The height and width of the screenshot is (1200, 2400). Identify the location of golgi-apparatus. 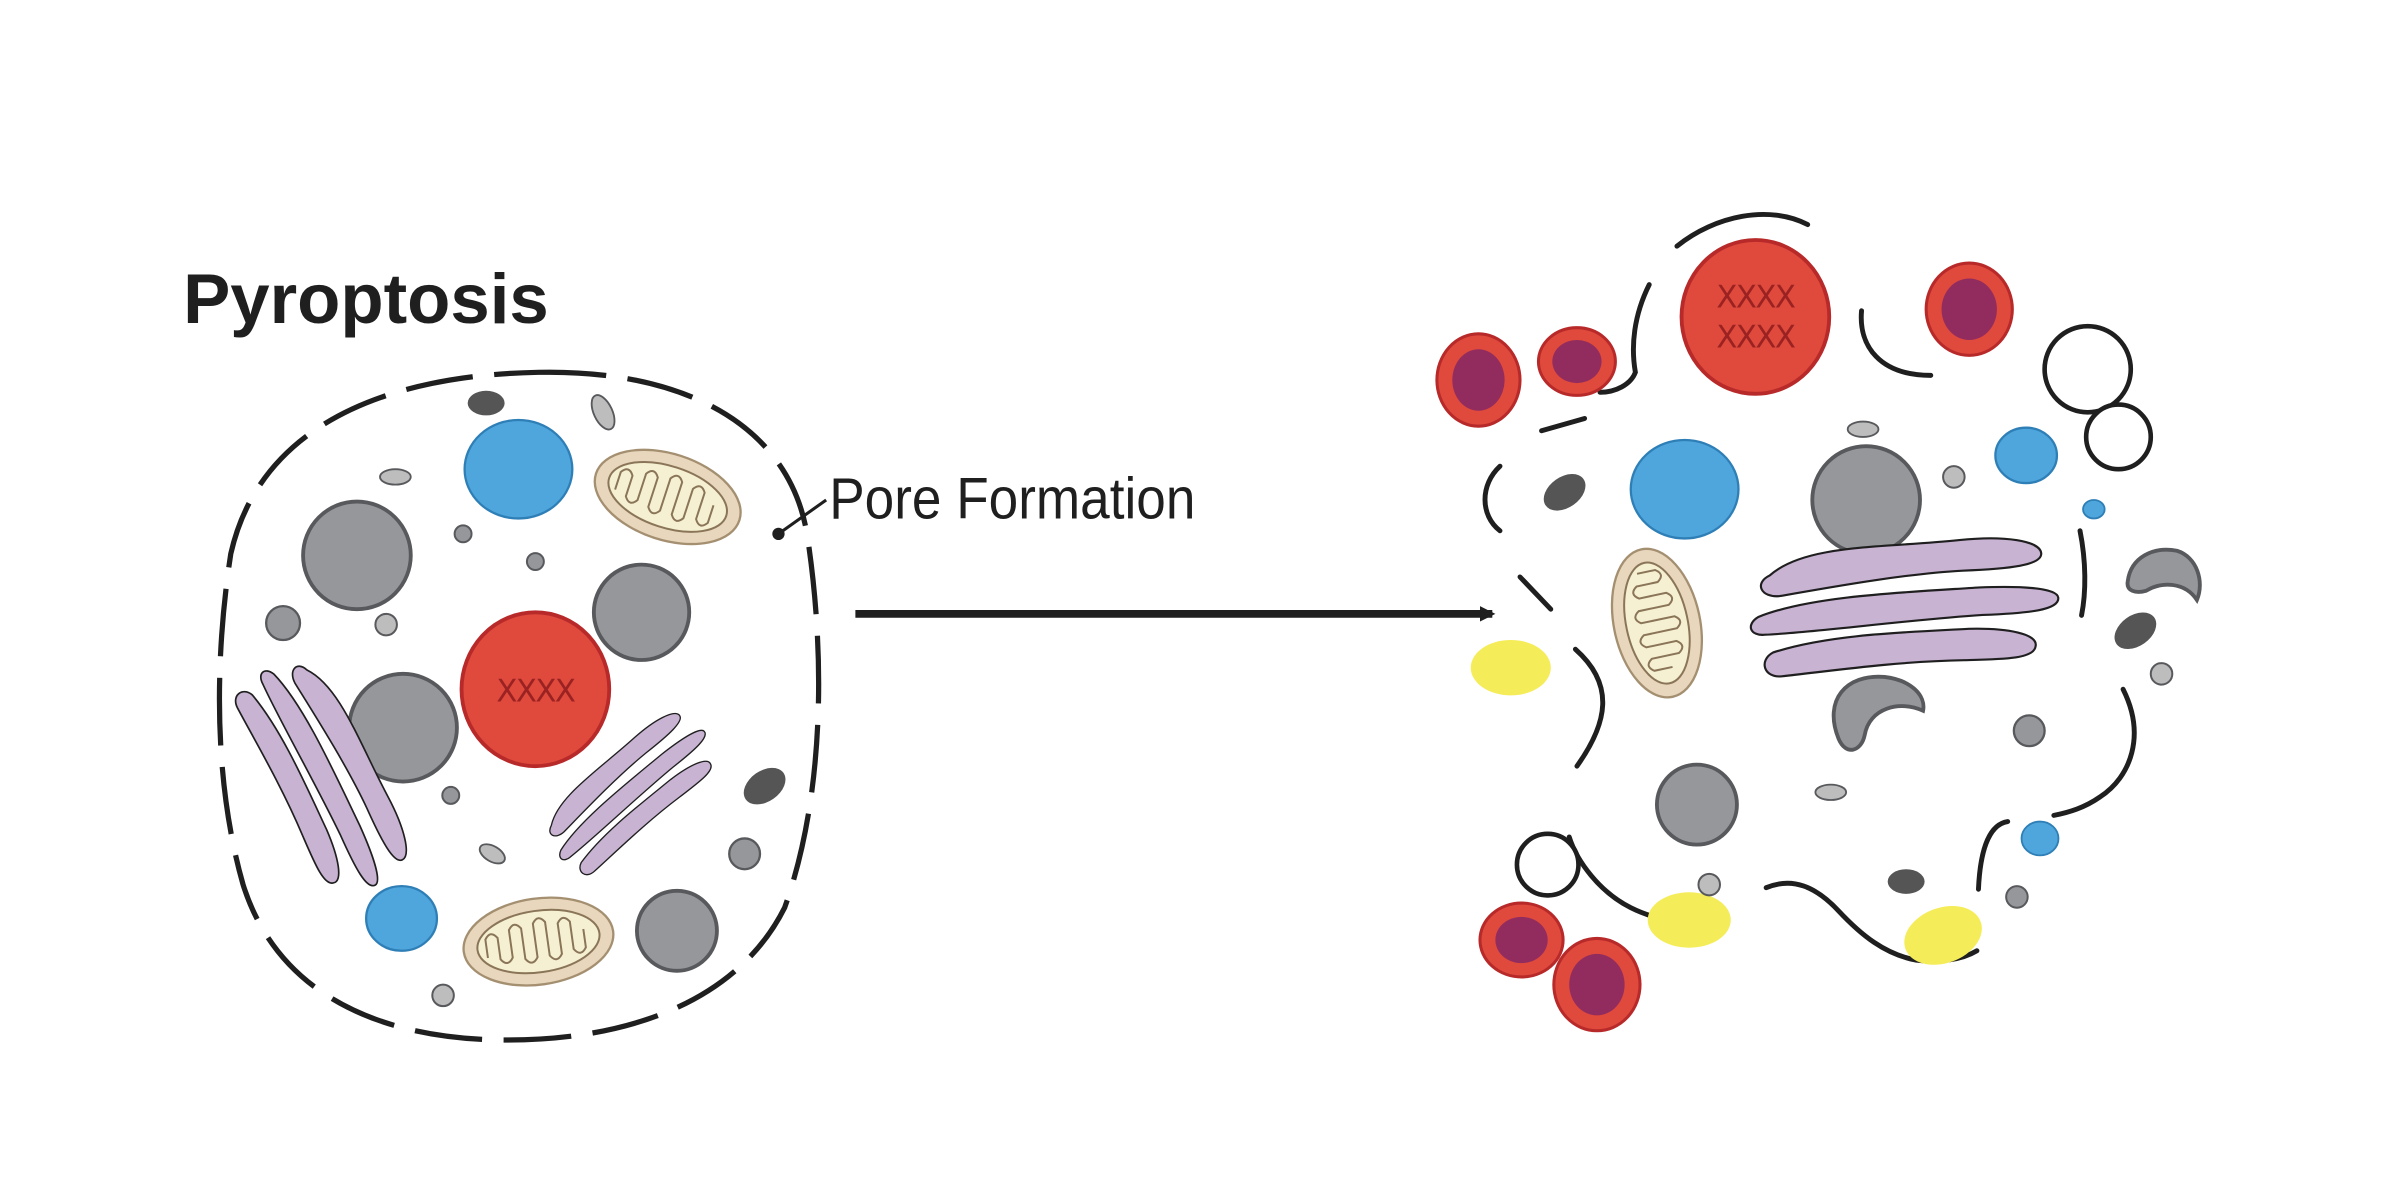
(1904, 606).